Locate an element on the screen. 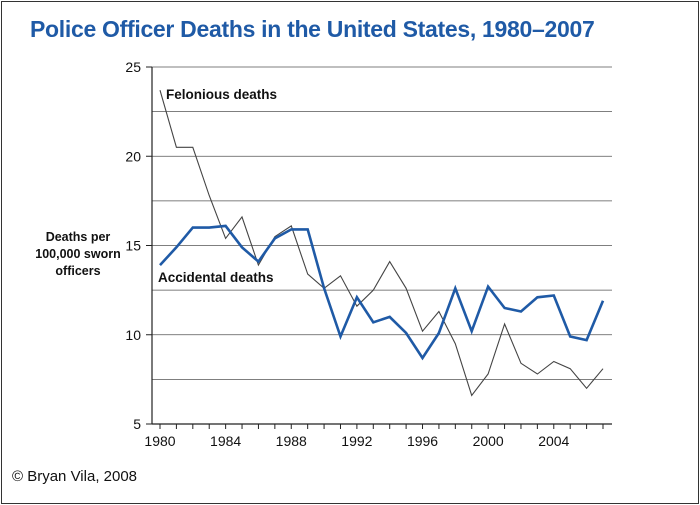  x-tick-label-1980: 1980 is located at coordinates (159, 441).